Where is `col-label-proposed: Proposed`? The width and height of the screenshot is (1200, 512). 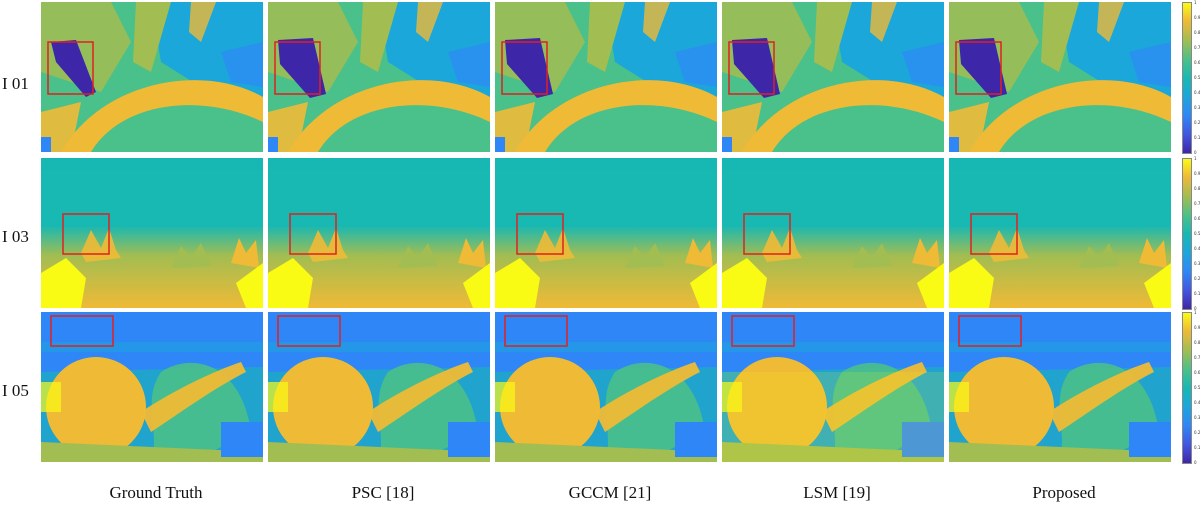 col-label-proposed: Proposed is located at coordinates (1064, 492).